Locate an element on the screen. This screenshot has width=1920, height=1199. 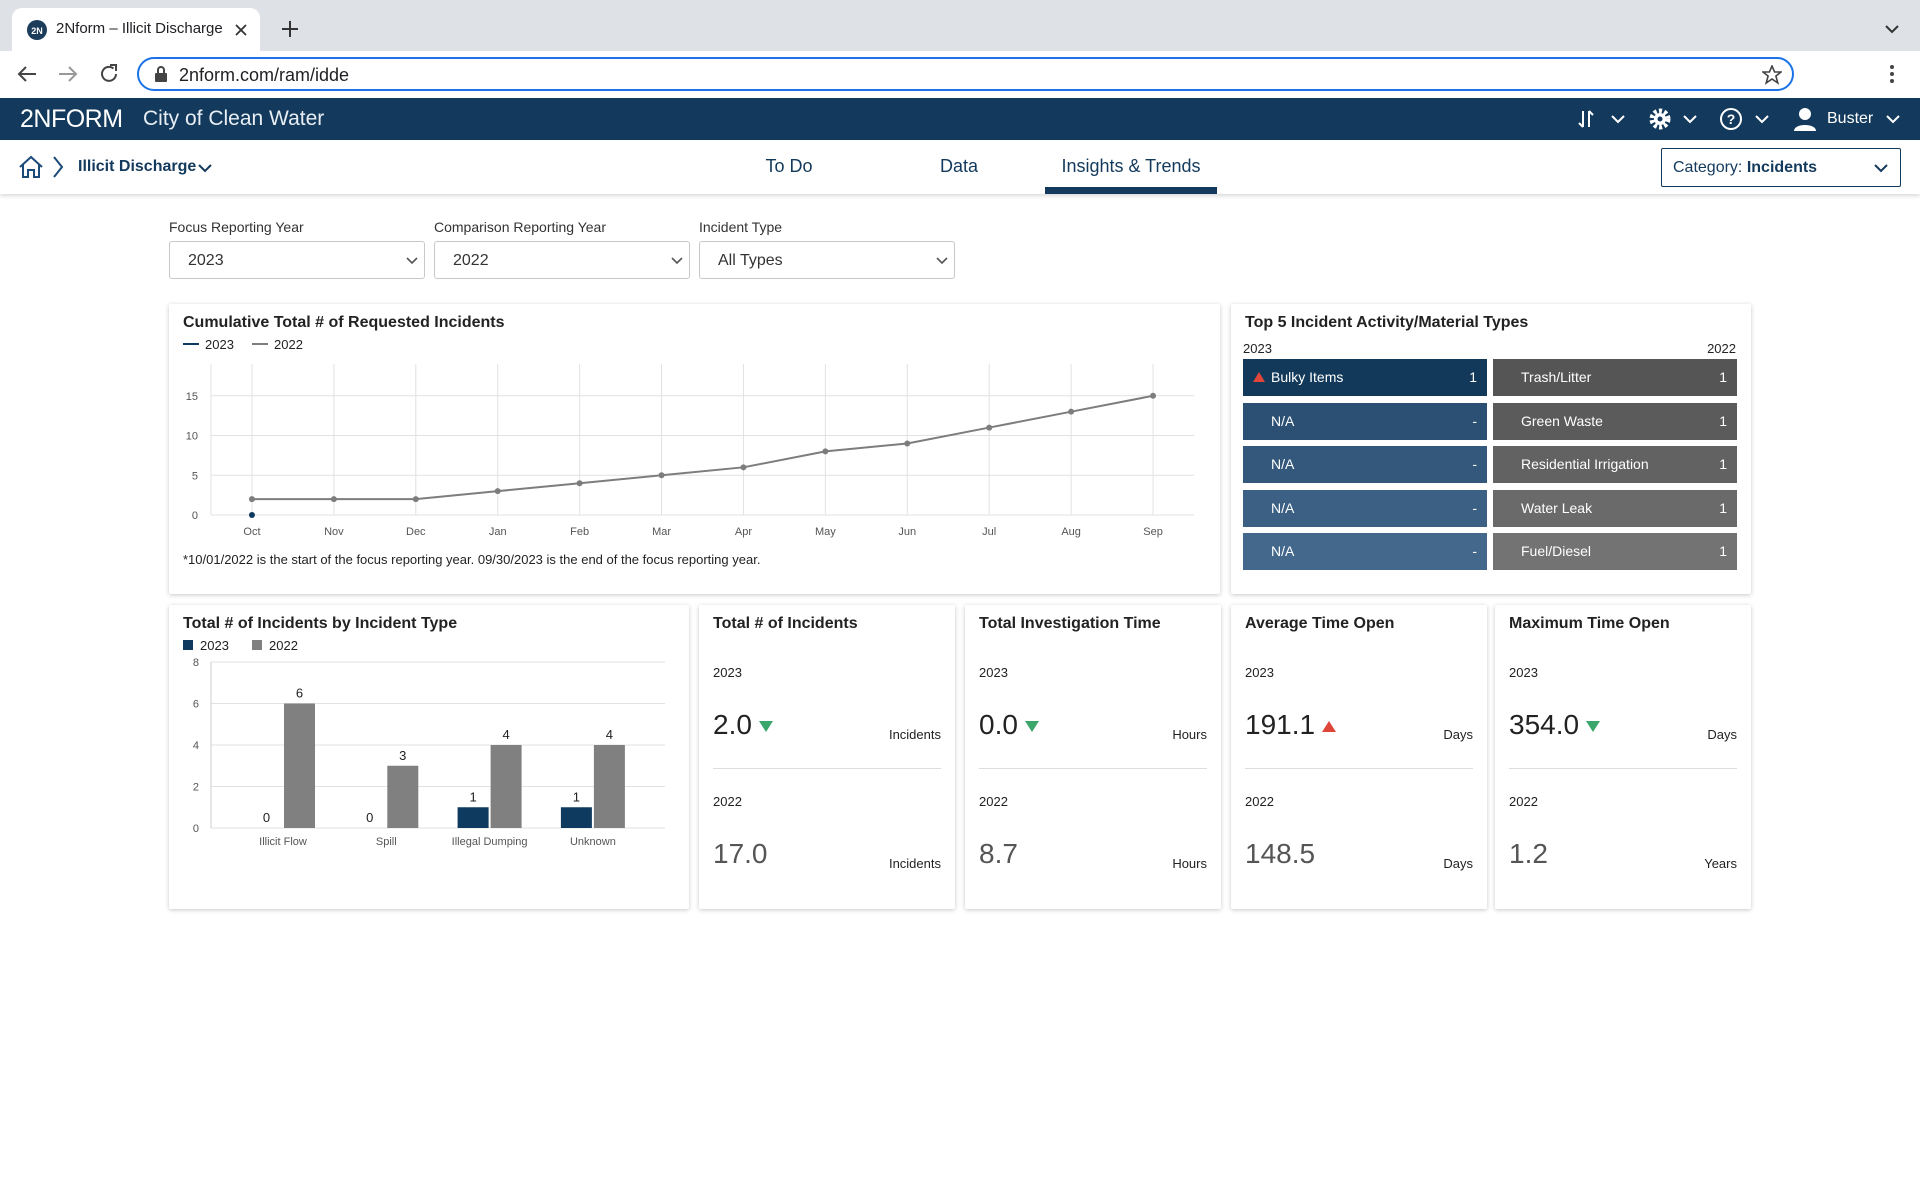
category-select: Category: Incidents is located at coordinates (1781, 167).